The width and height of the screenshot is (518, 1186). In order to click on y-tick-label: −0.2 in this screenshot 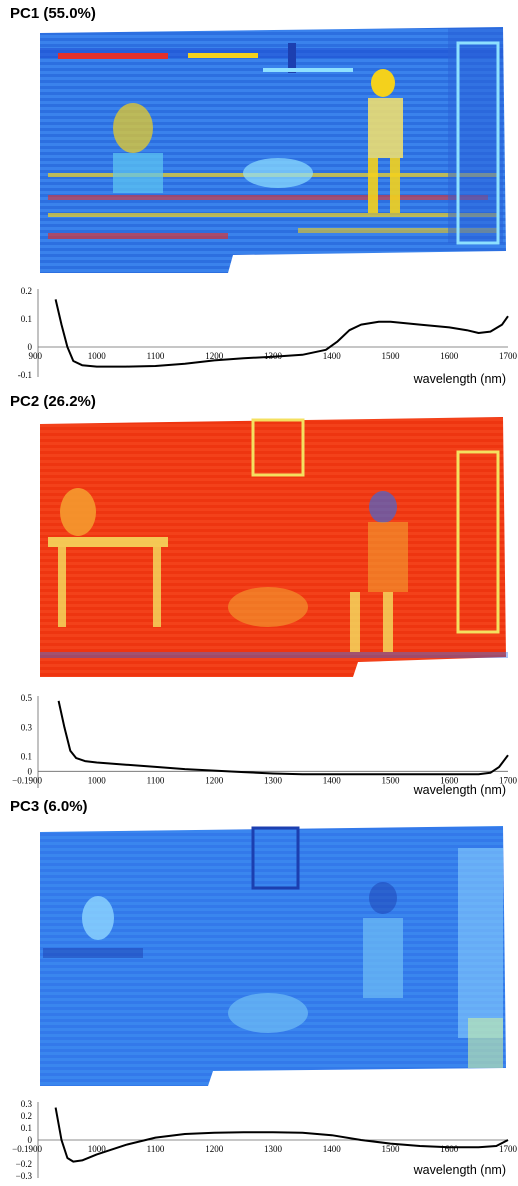, I will do `click(24, 1164)`.